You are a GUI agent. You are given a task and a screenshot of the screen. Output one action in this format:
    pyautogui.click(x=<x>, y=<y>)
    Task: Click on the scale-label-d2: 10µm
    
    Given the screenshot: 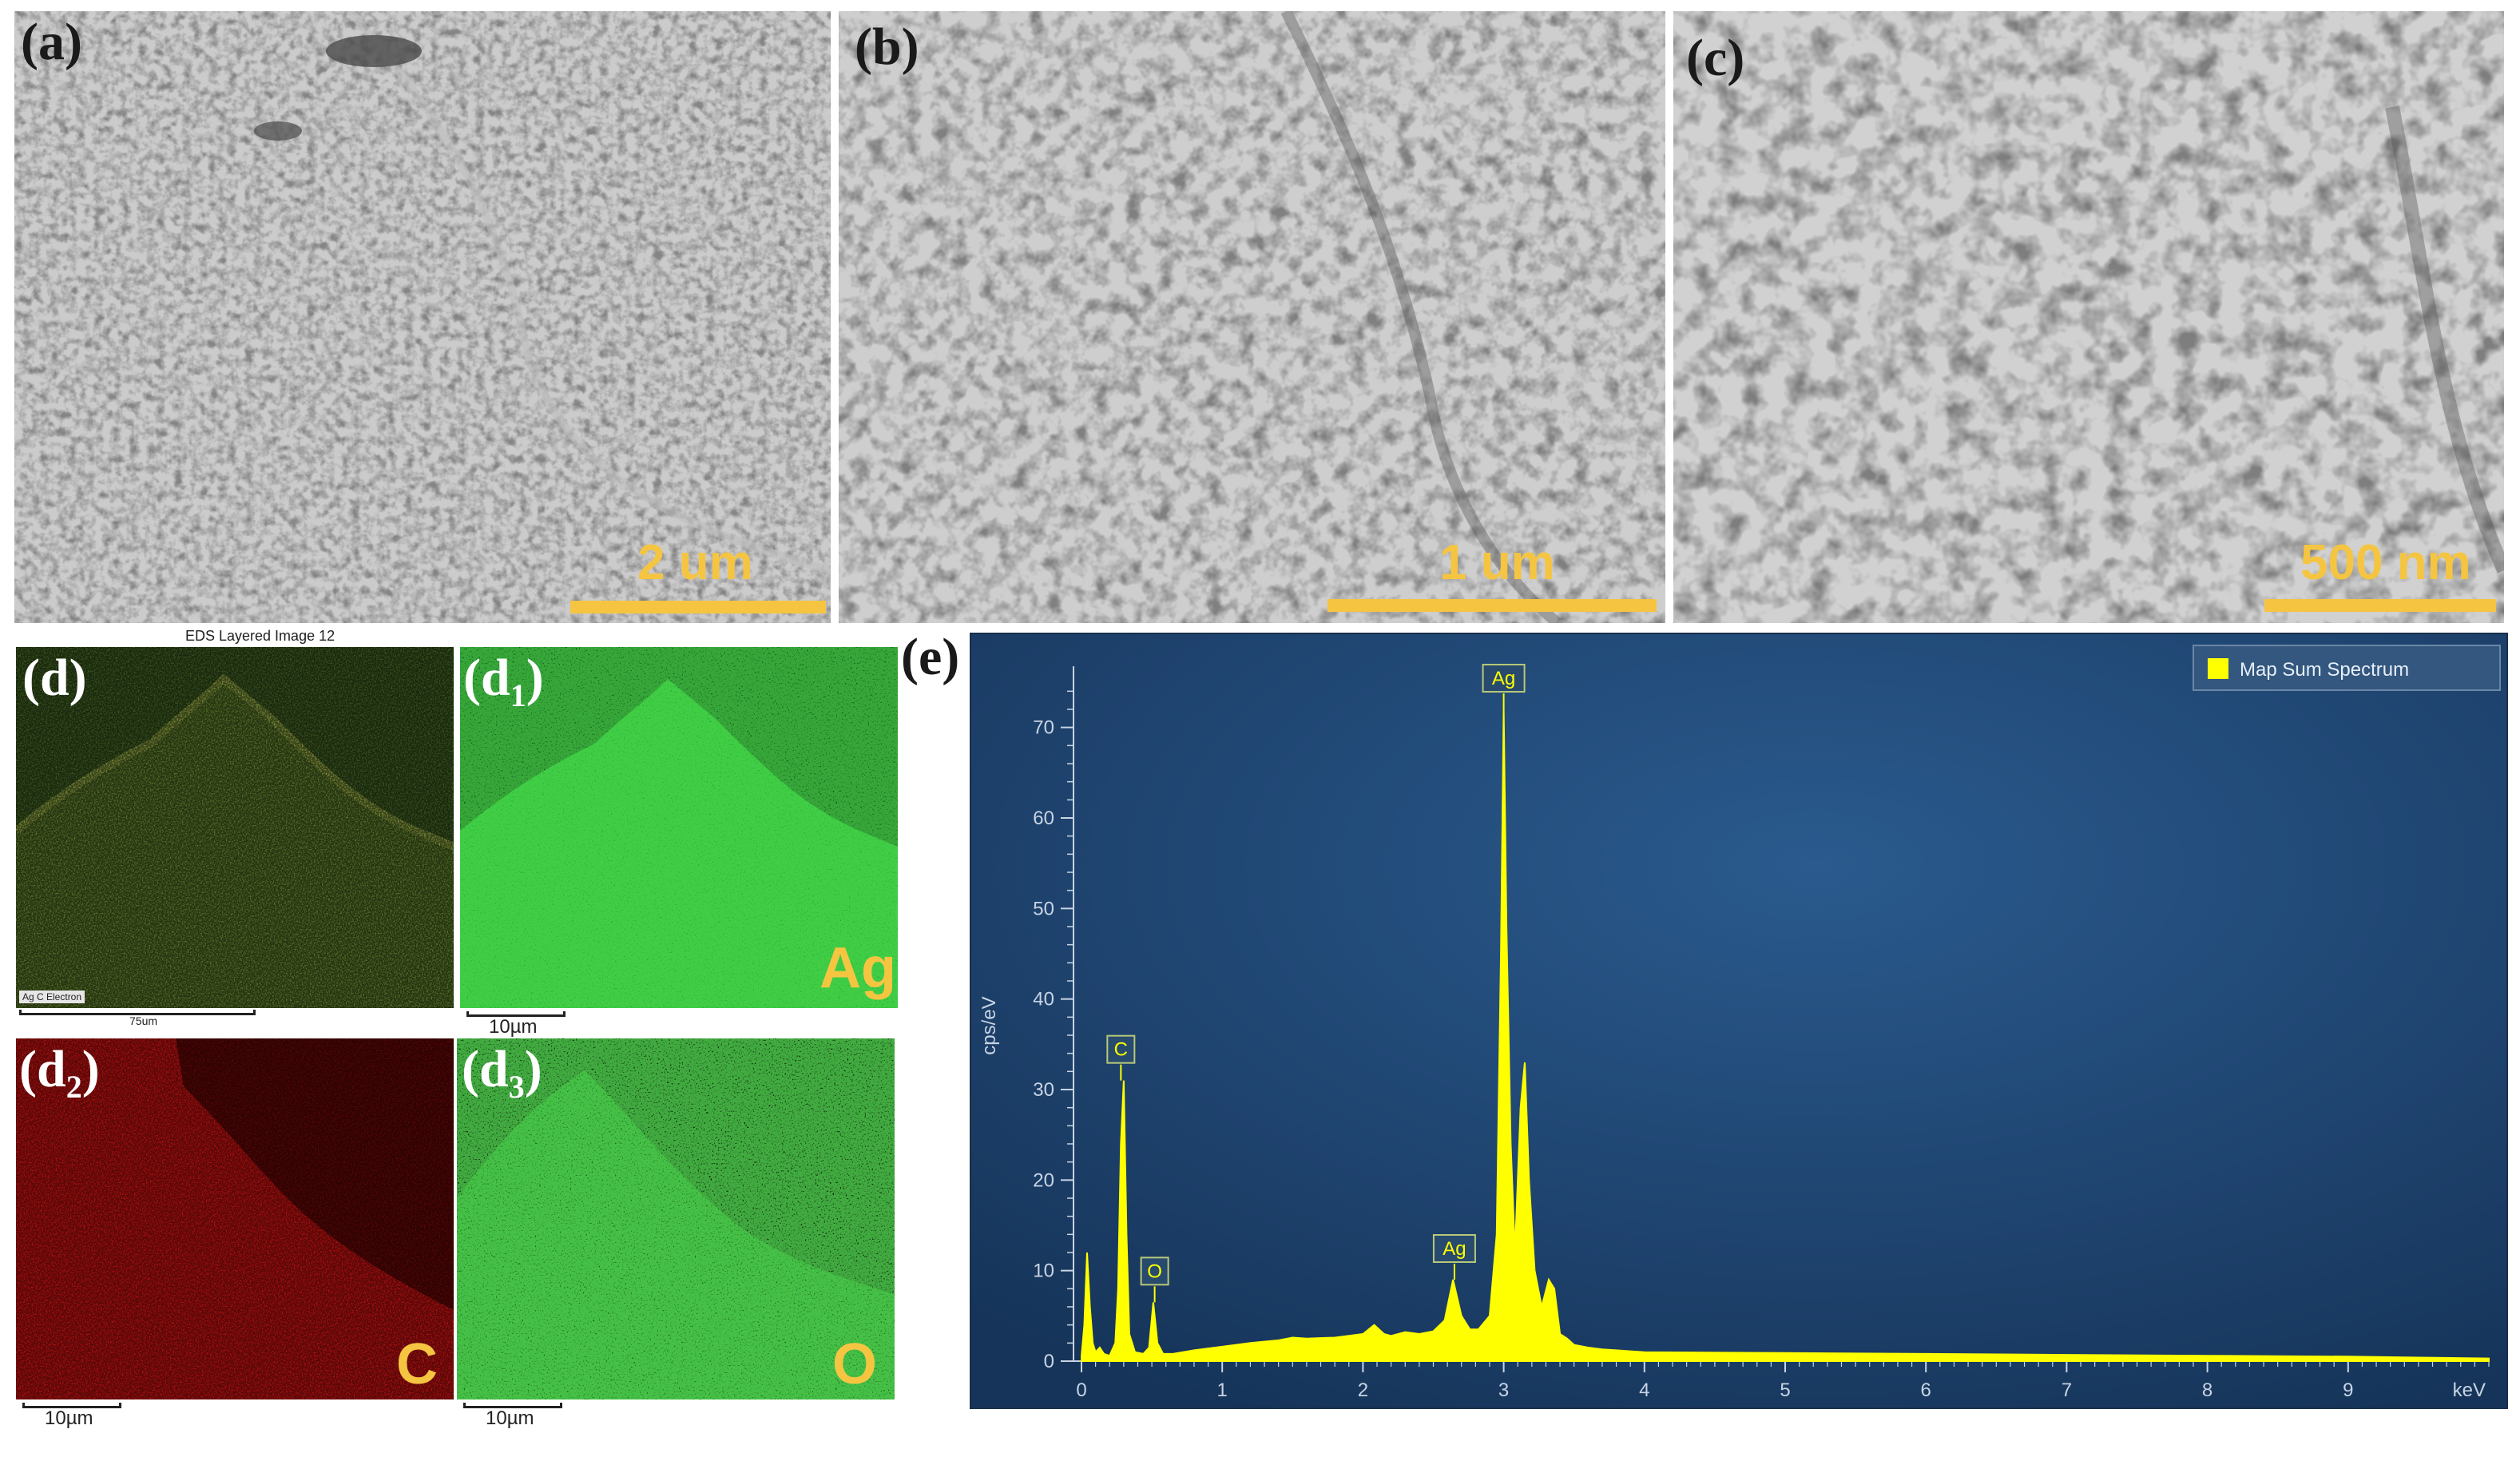 What is the action you would take?
    pyautogui.click(x=69, y=1418)
    